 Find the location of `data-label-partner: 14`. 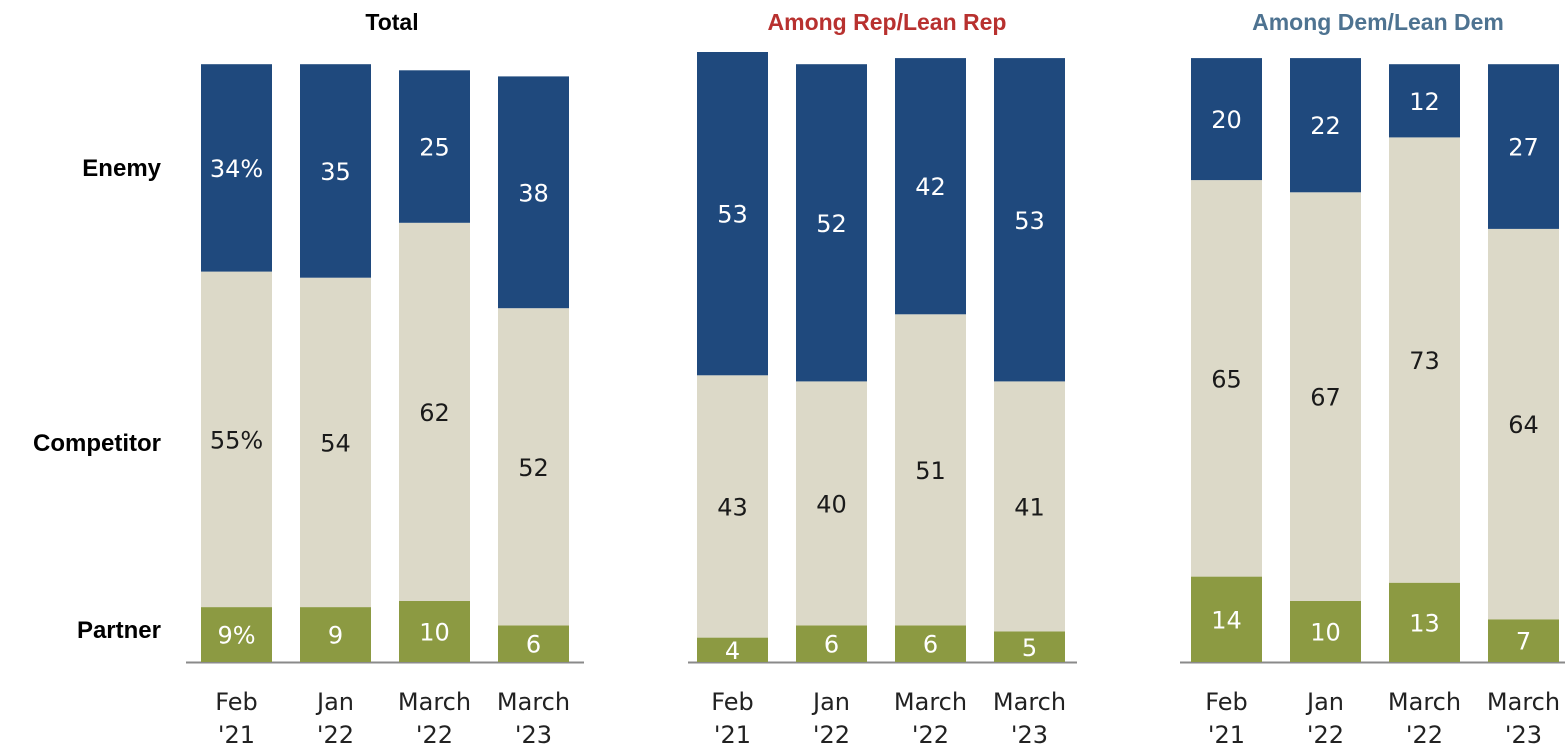

data-label-partner: 14 is located at coordinates (1226, 620).